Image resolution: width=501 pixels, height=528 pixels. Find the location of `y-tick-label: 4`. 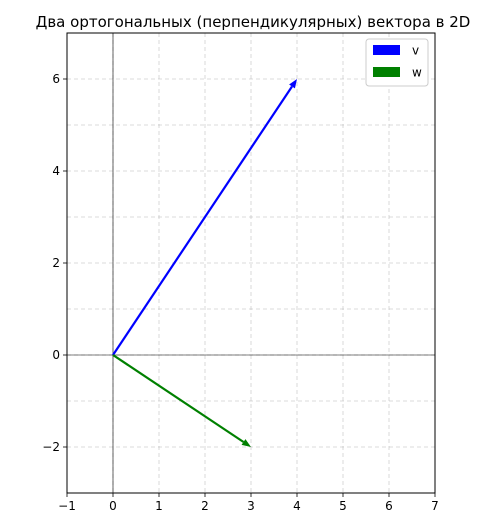

y-tick-label: 4 is located at coordinates (56, 171).